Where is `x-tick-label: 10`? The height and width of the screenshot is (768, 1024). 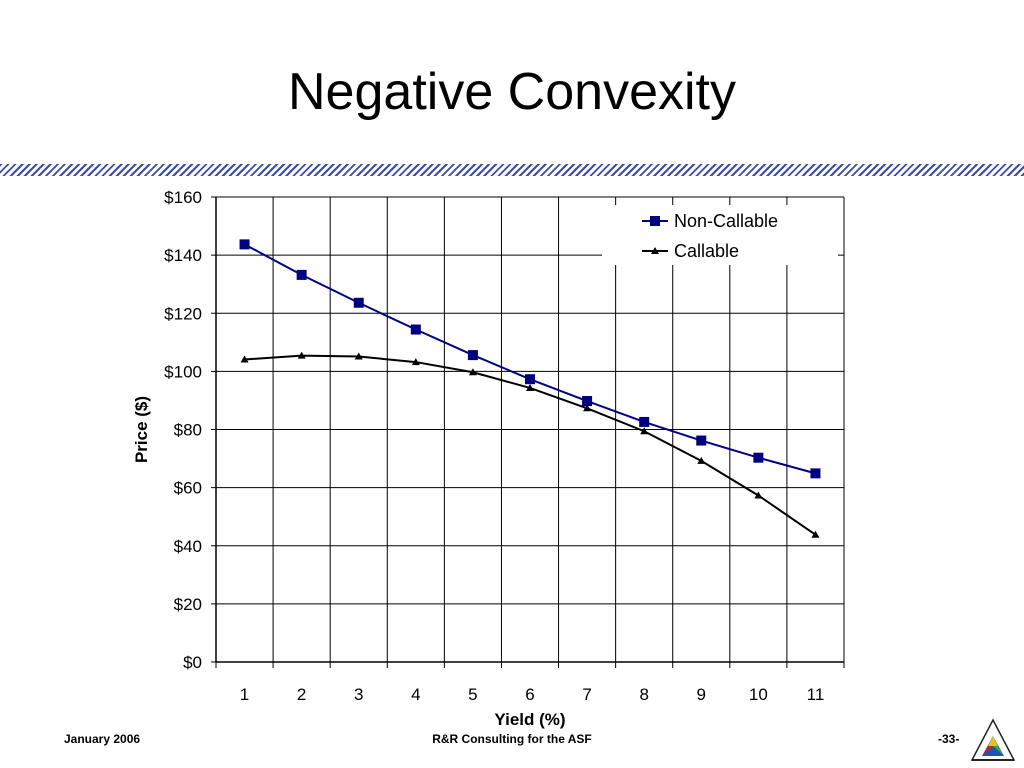 x-tick-label: 10 is located at coordinates (758, 694).